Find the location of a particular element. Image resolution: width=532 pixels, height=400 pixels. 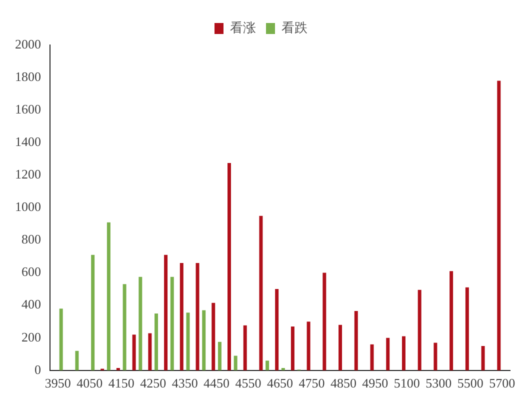

y-tick-label: 1000 is located at coordinates (28, 206).